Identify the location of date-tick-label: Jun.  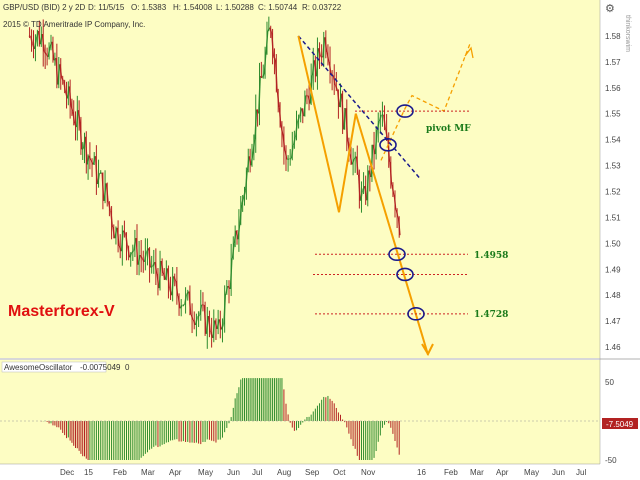
(233, 472).